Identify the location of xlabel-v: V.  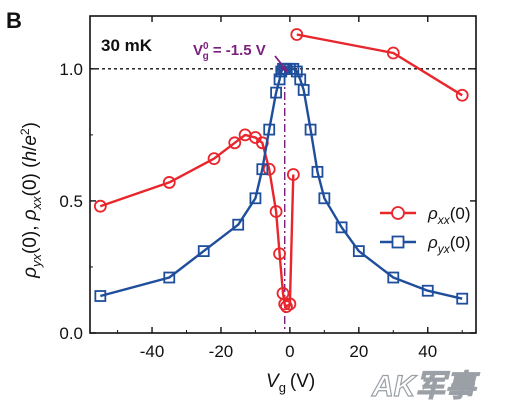
(273, 381).